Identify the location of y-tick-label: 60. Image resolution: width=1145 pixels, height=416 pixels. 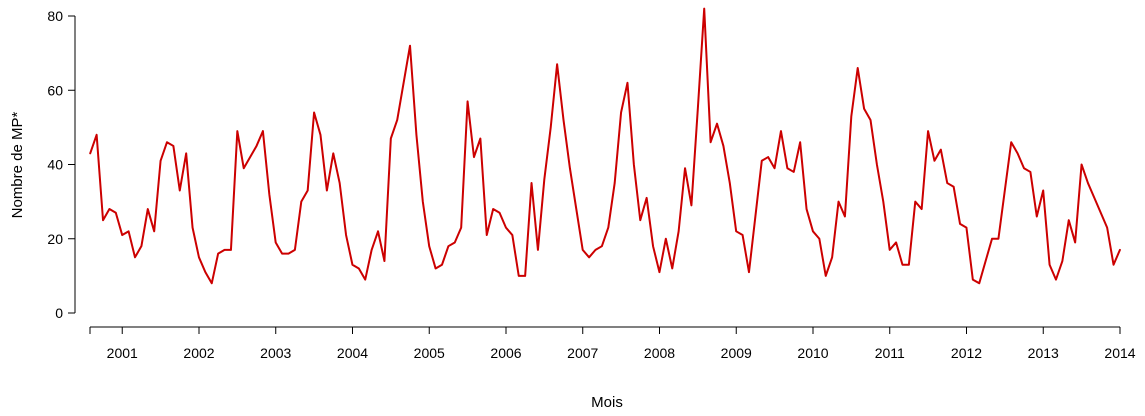
(55, 90).